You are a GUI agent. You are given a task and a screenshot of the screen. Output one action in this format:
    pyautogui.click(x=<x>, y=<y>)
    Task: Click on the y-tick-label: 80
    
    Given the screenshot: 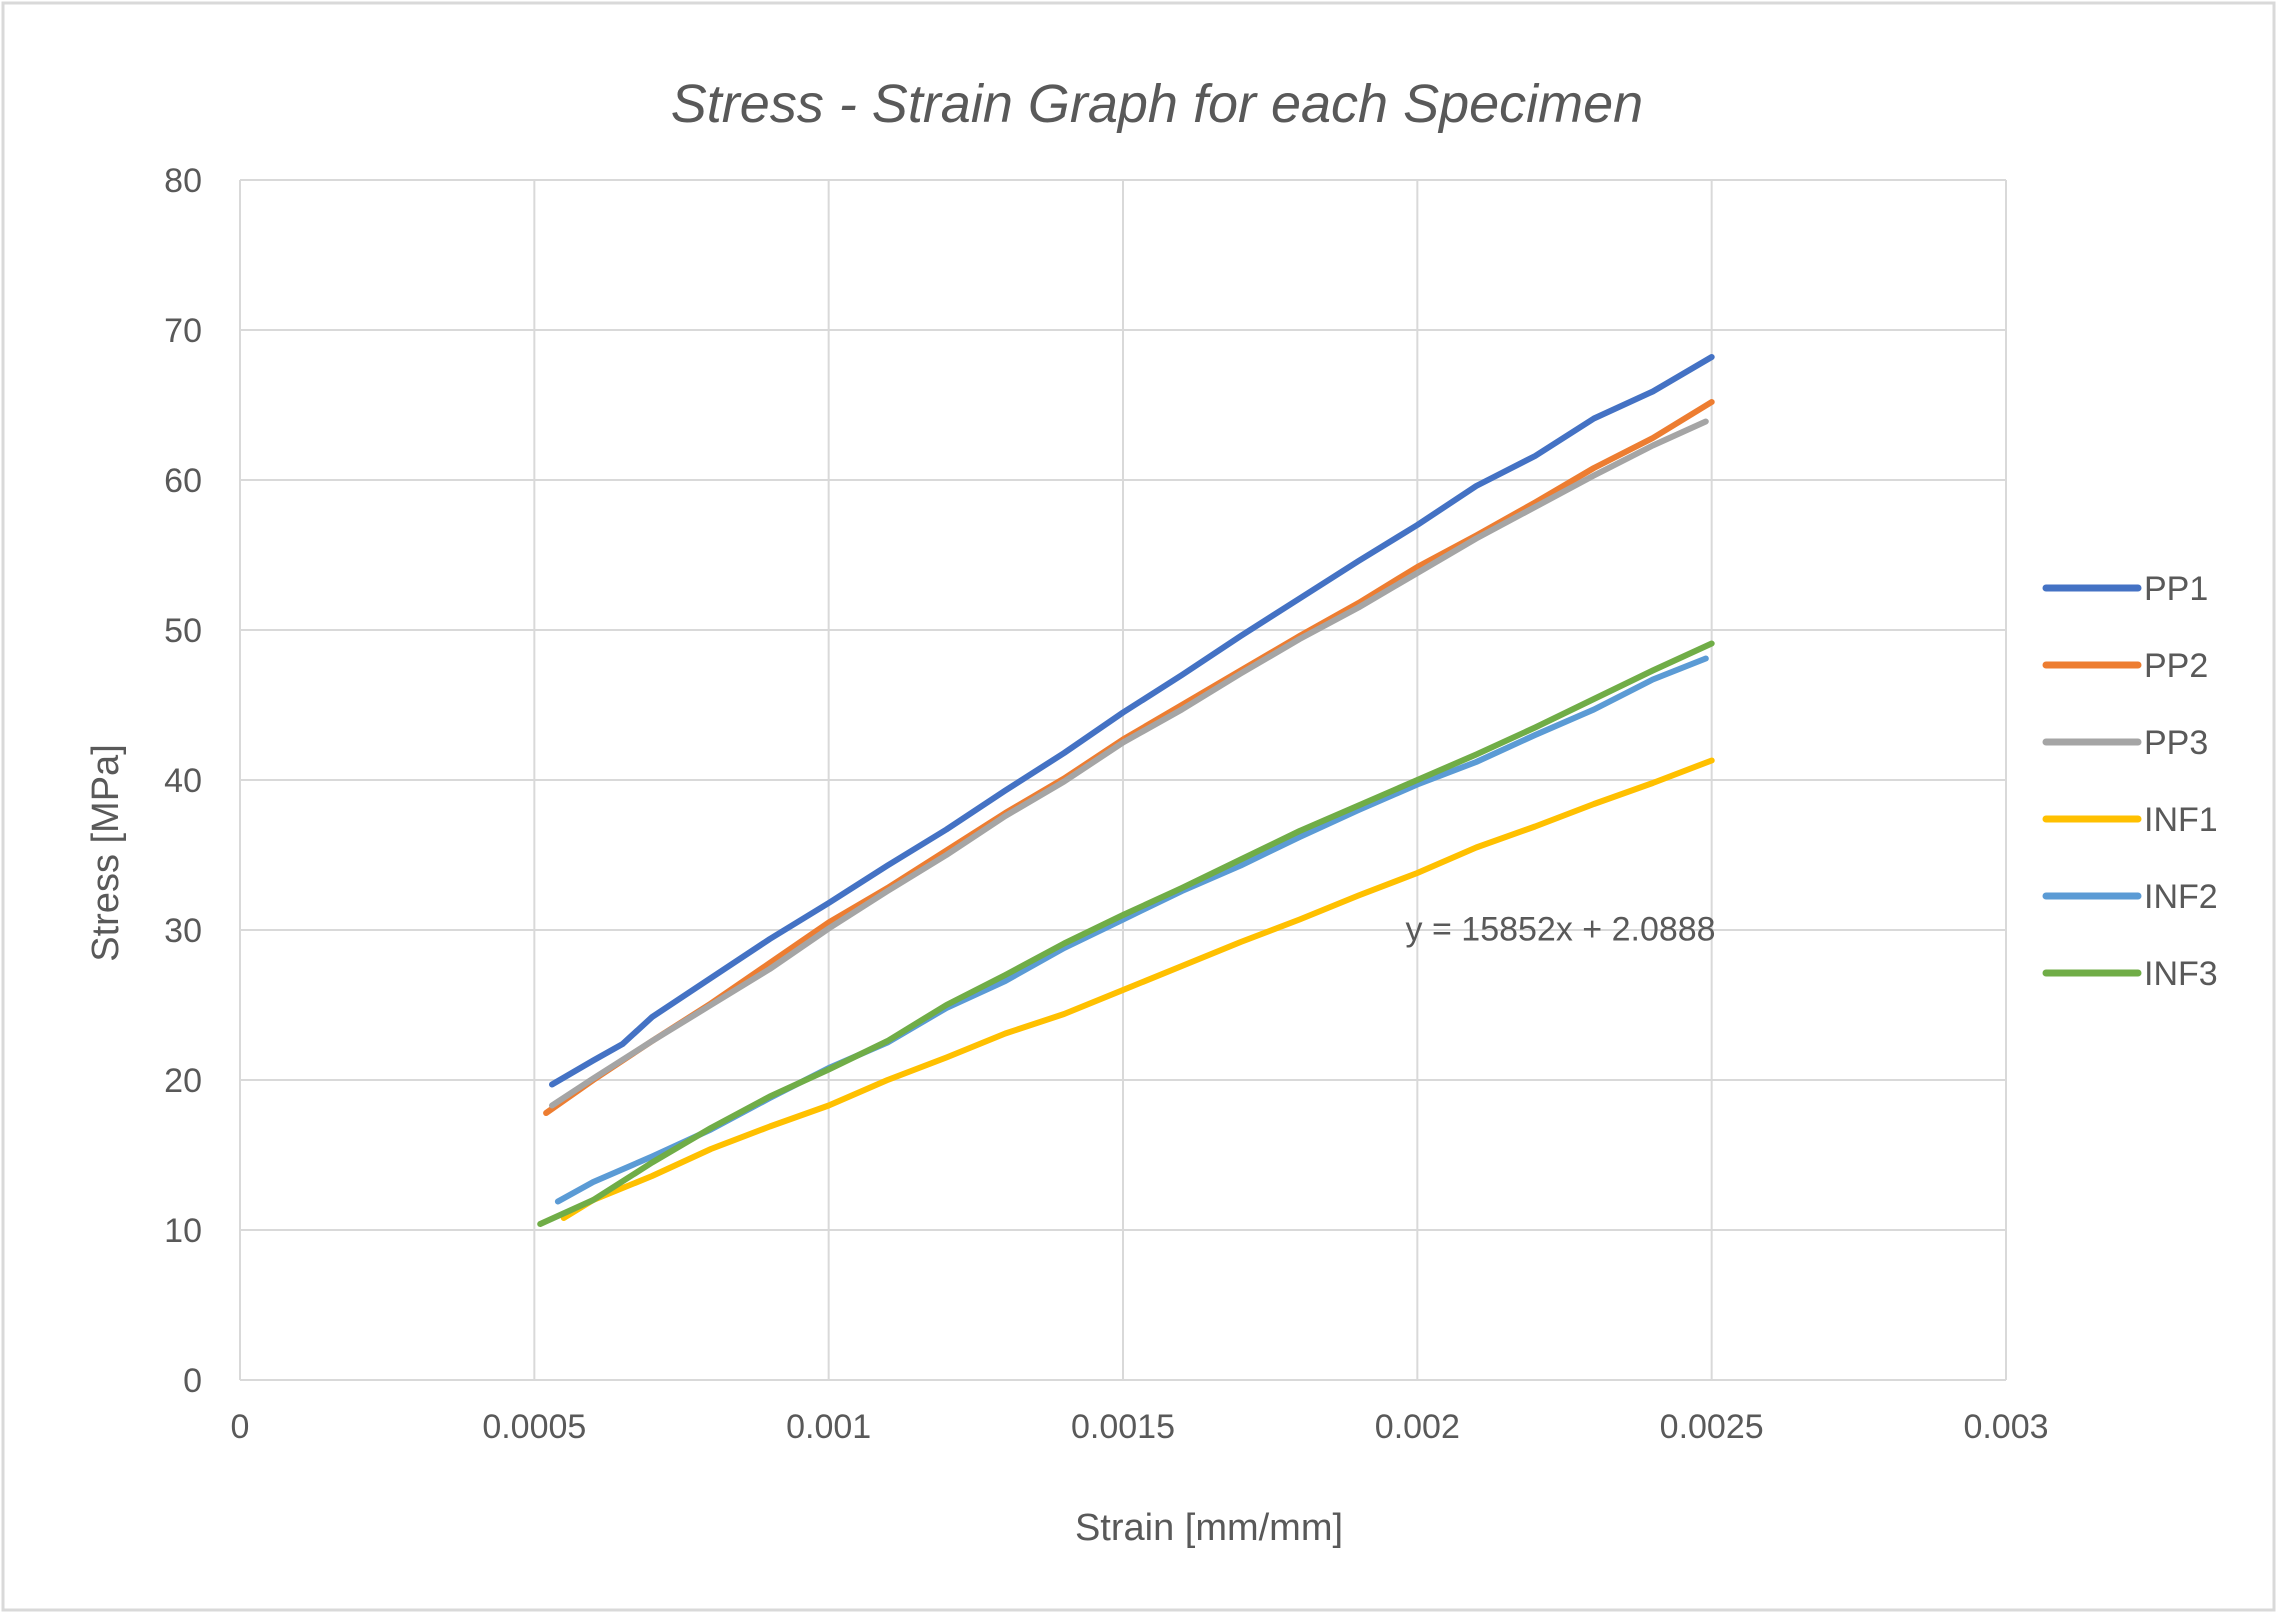 What is the action you would take?
    pyautogui.click(x=183, y=181)
    